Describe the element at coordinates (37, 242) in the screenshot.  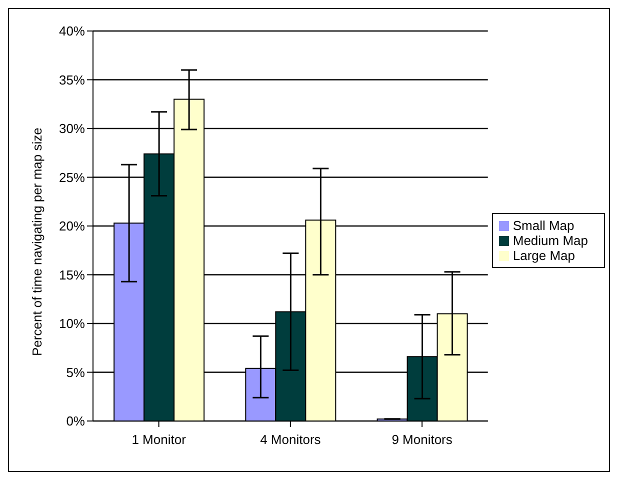
I see `y-axis-title: Percent of time navigating per map size` at that location.